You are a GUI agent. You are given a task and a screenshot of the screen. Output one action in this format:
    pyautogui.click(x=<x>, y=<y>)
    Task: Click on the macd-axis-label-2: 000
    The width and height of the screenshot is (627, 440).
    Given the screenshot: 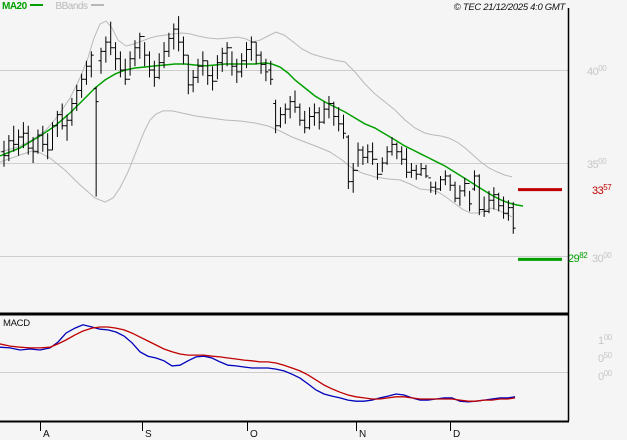 What is the action you would take?
    pyautogui.click(x=605, y=376)
    